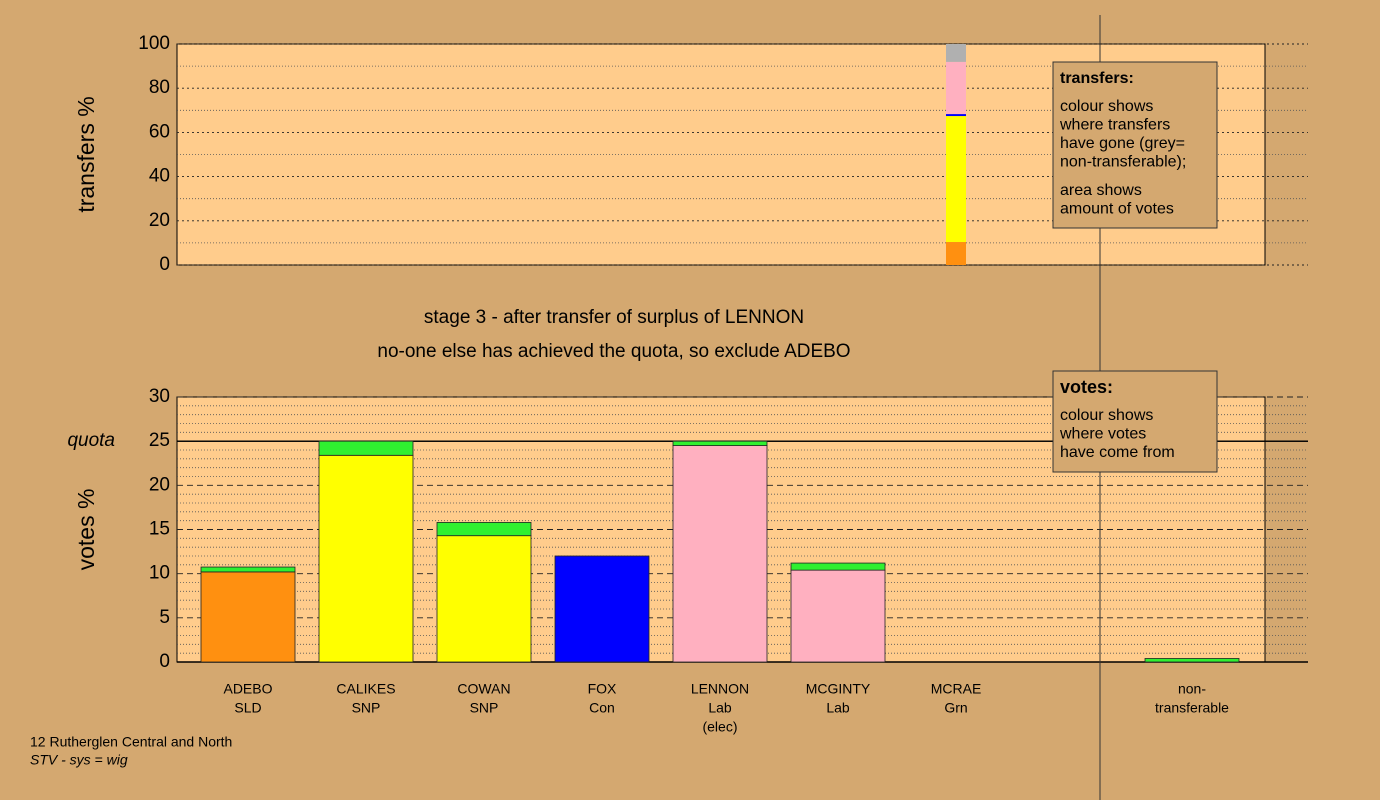 This screenshot has width=1380, height=800. What do you see at coordinates (247, 689) in the screenshot?
I see `x-tick-label: ADEBO` at bounding box center [247, 689].